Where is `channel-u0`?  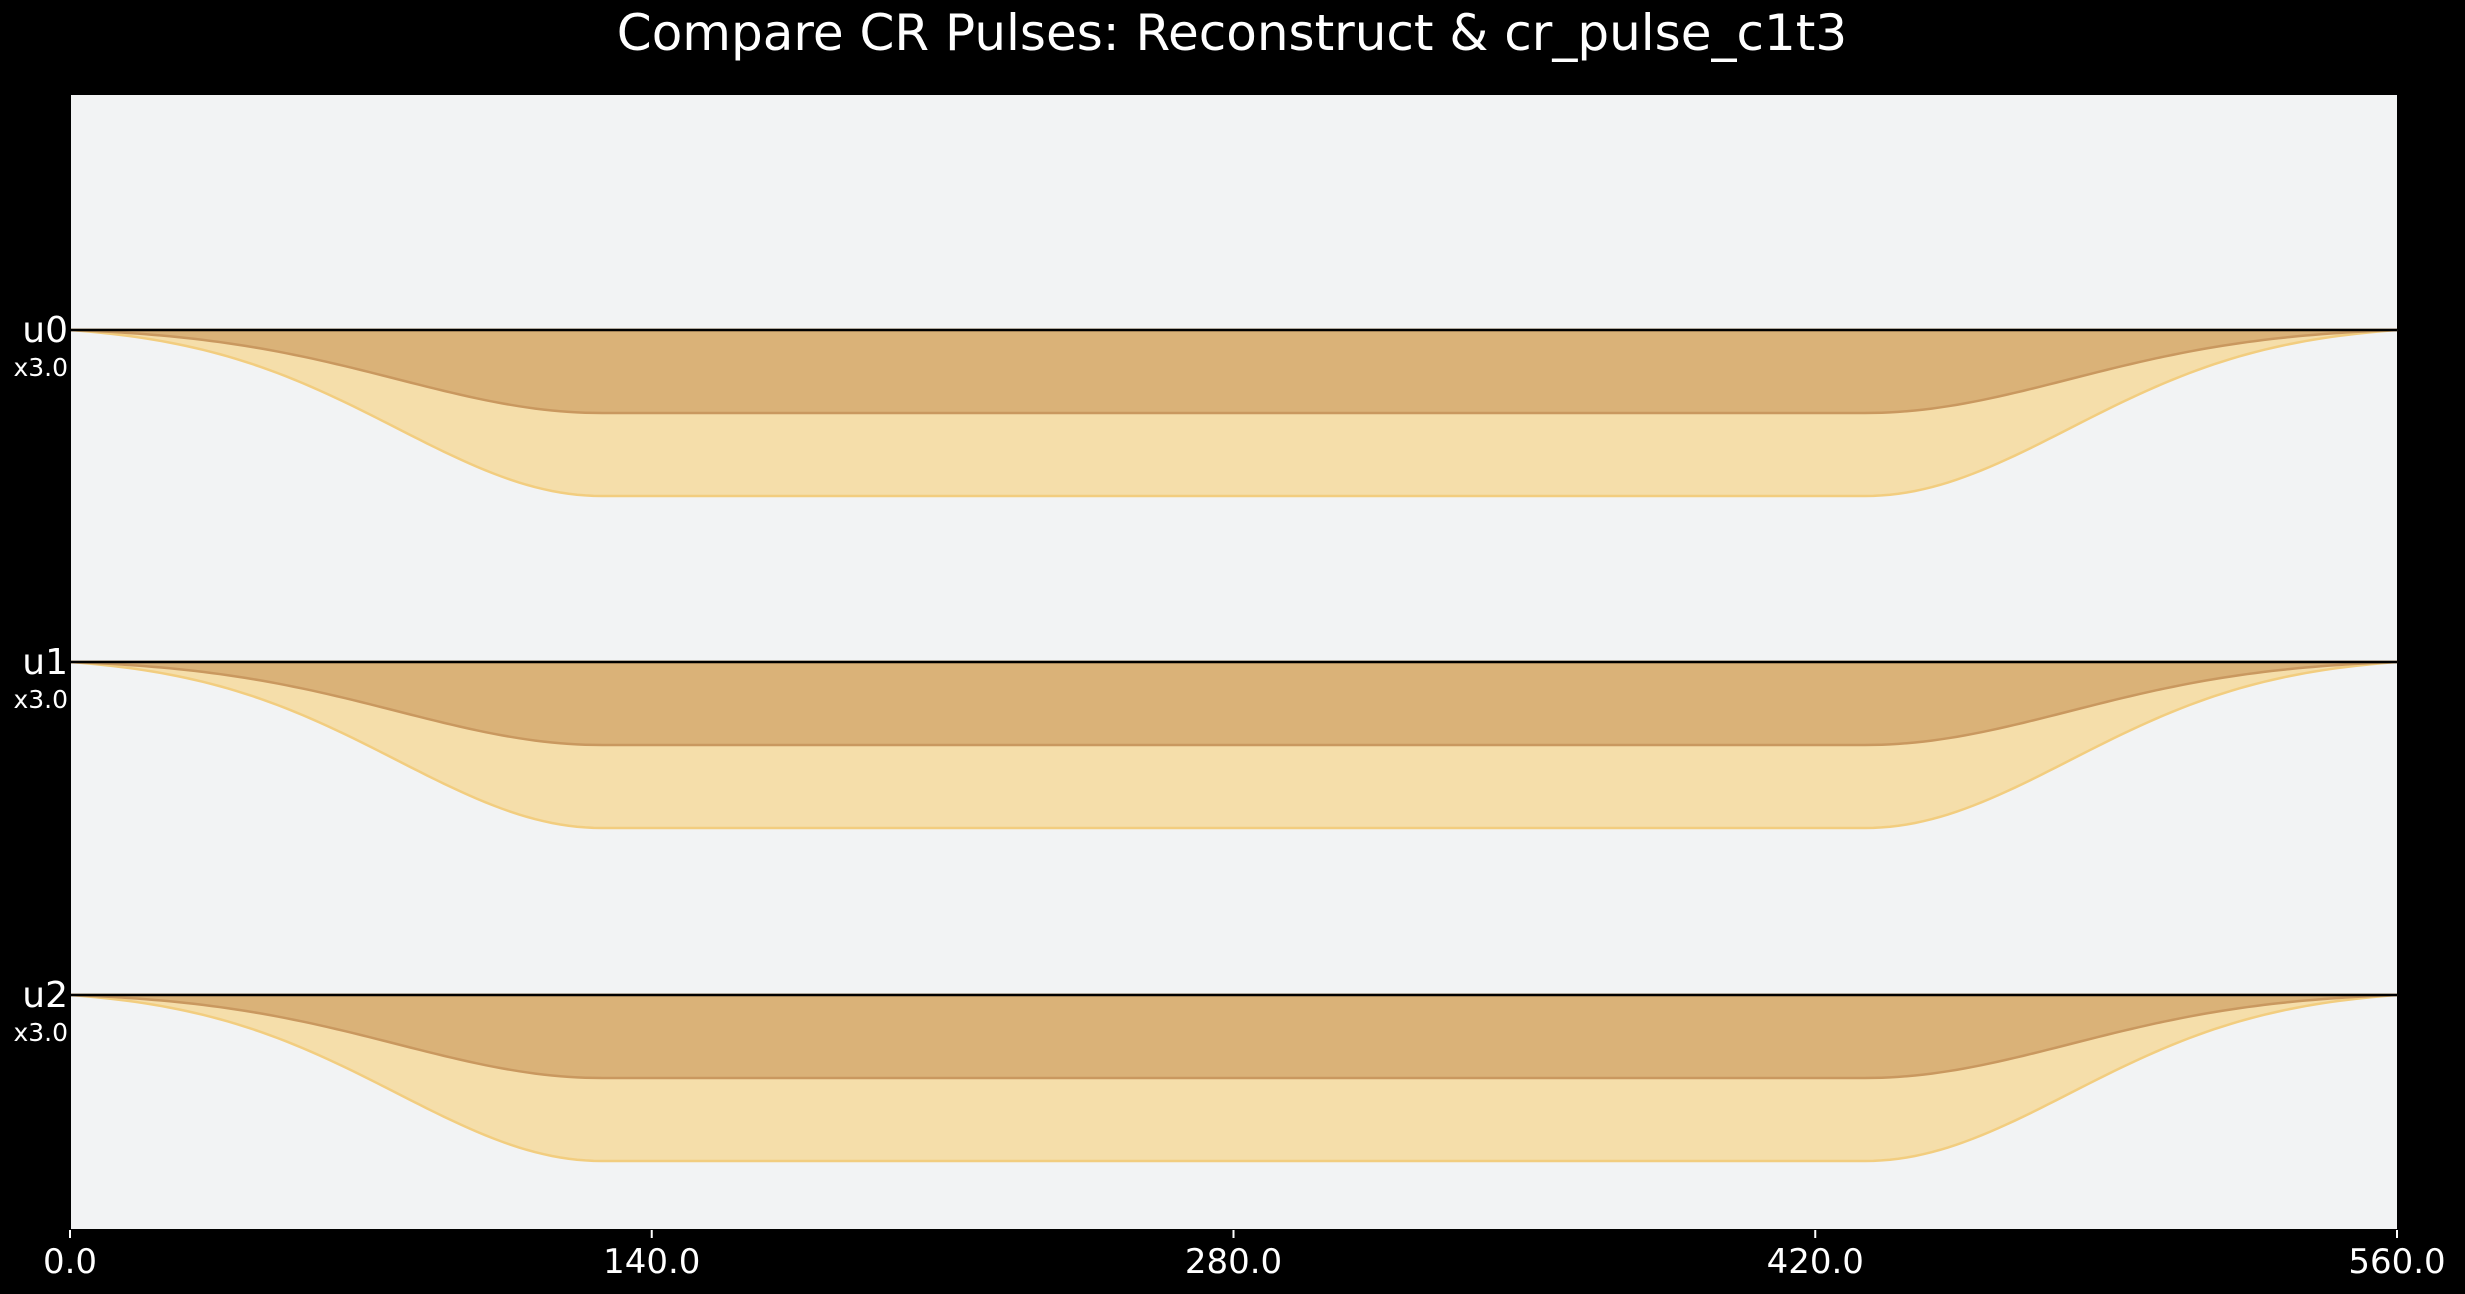 channel-u0 is located at coordinates (1233, 413).